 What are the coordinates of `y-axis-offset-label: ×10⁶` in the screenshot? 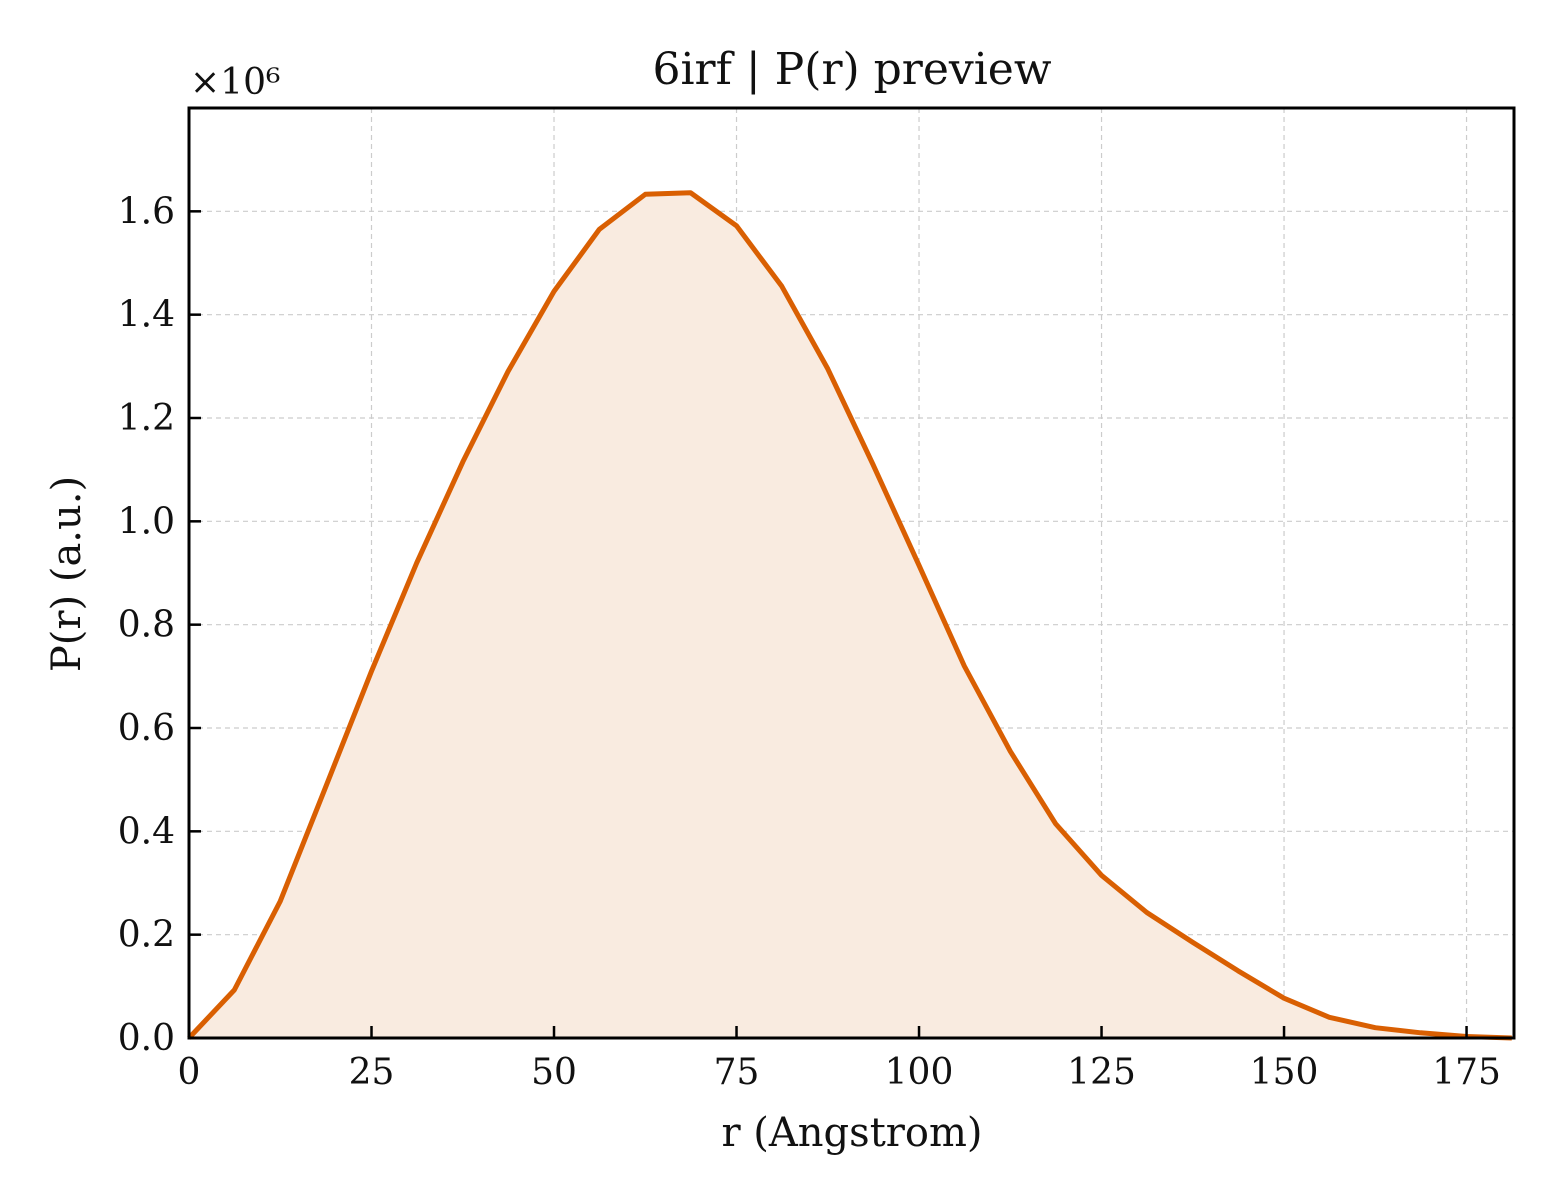 It's located at (235, 82).